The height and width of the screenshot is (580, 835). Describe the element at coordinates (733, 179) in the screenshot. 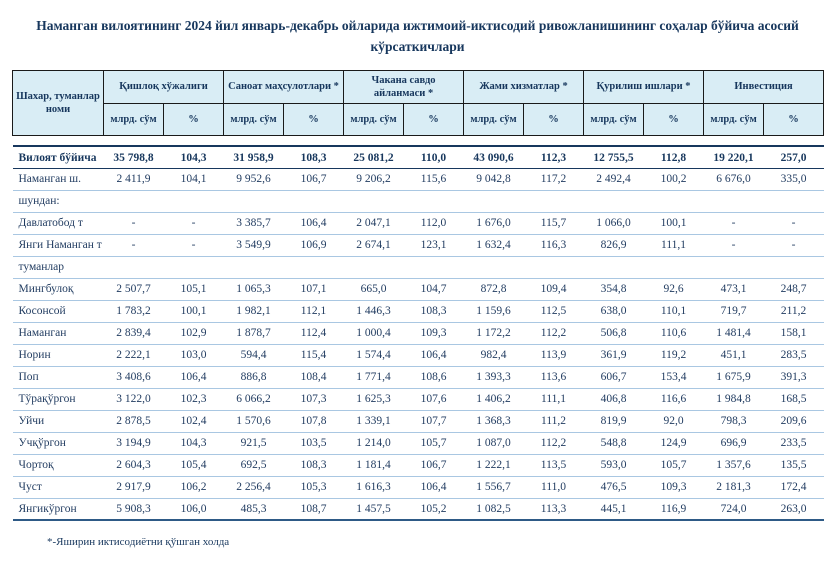

I see `row-value: 6 676,0` at that location.